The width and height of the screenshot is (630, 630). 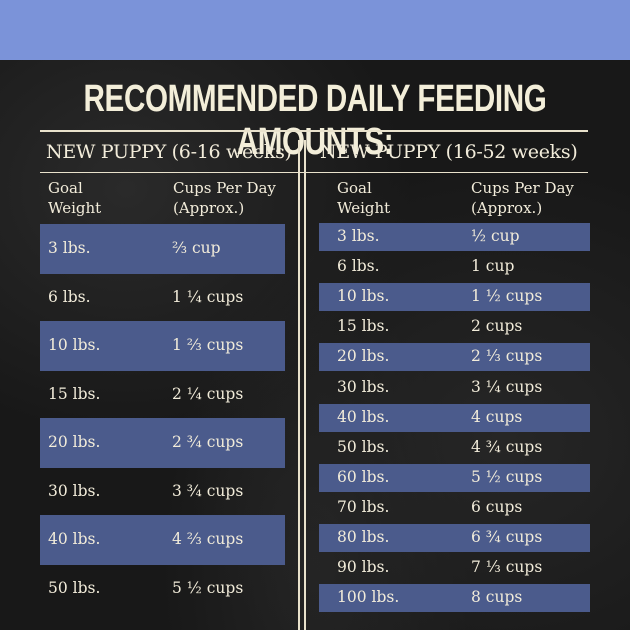 I want to click on table-row: 60 lbs. 5 ½ cups, so click(x=454, y=477).